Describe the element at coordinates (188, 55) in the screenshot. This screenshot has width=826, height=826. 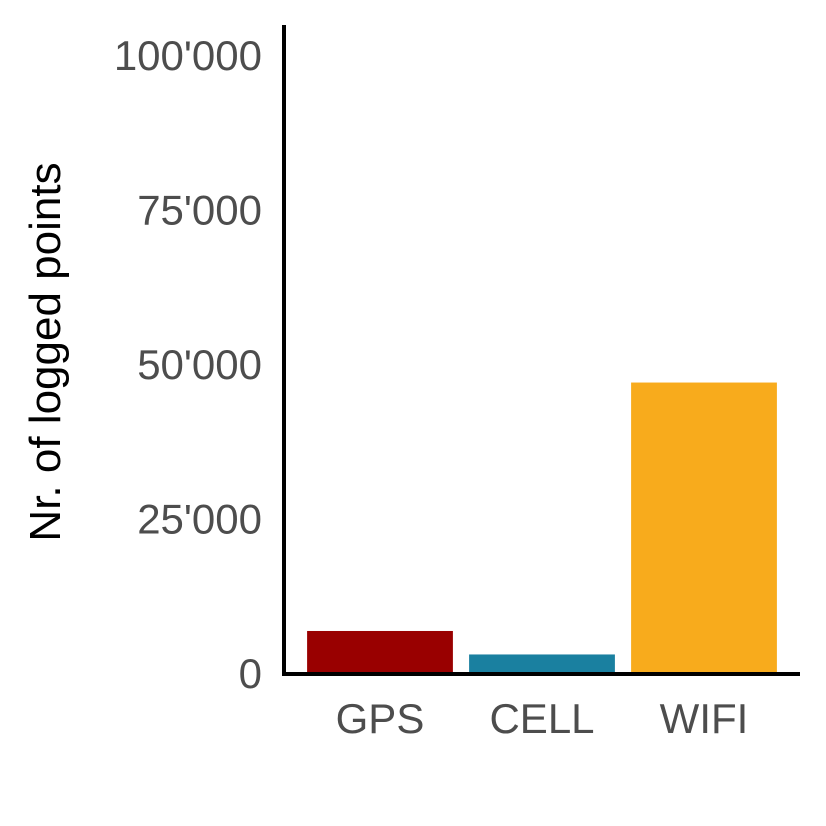
I see `y-tick-label: 100'000` at that location.